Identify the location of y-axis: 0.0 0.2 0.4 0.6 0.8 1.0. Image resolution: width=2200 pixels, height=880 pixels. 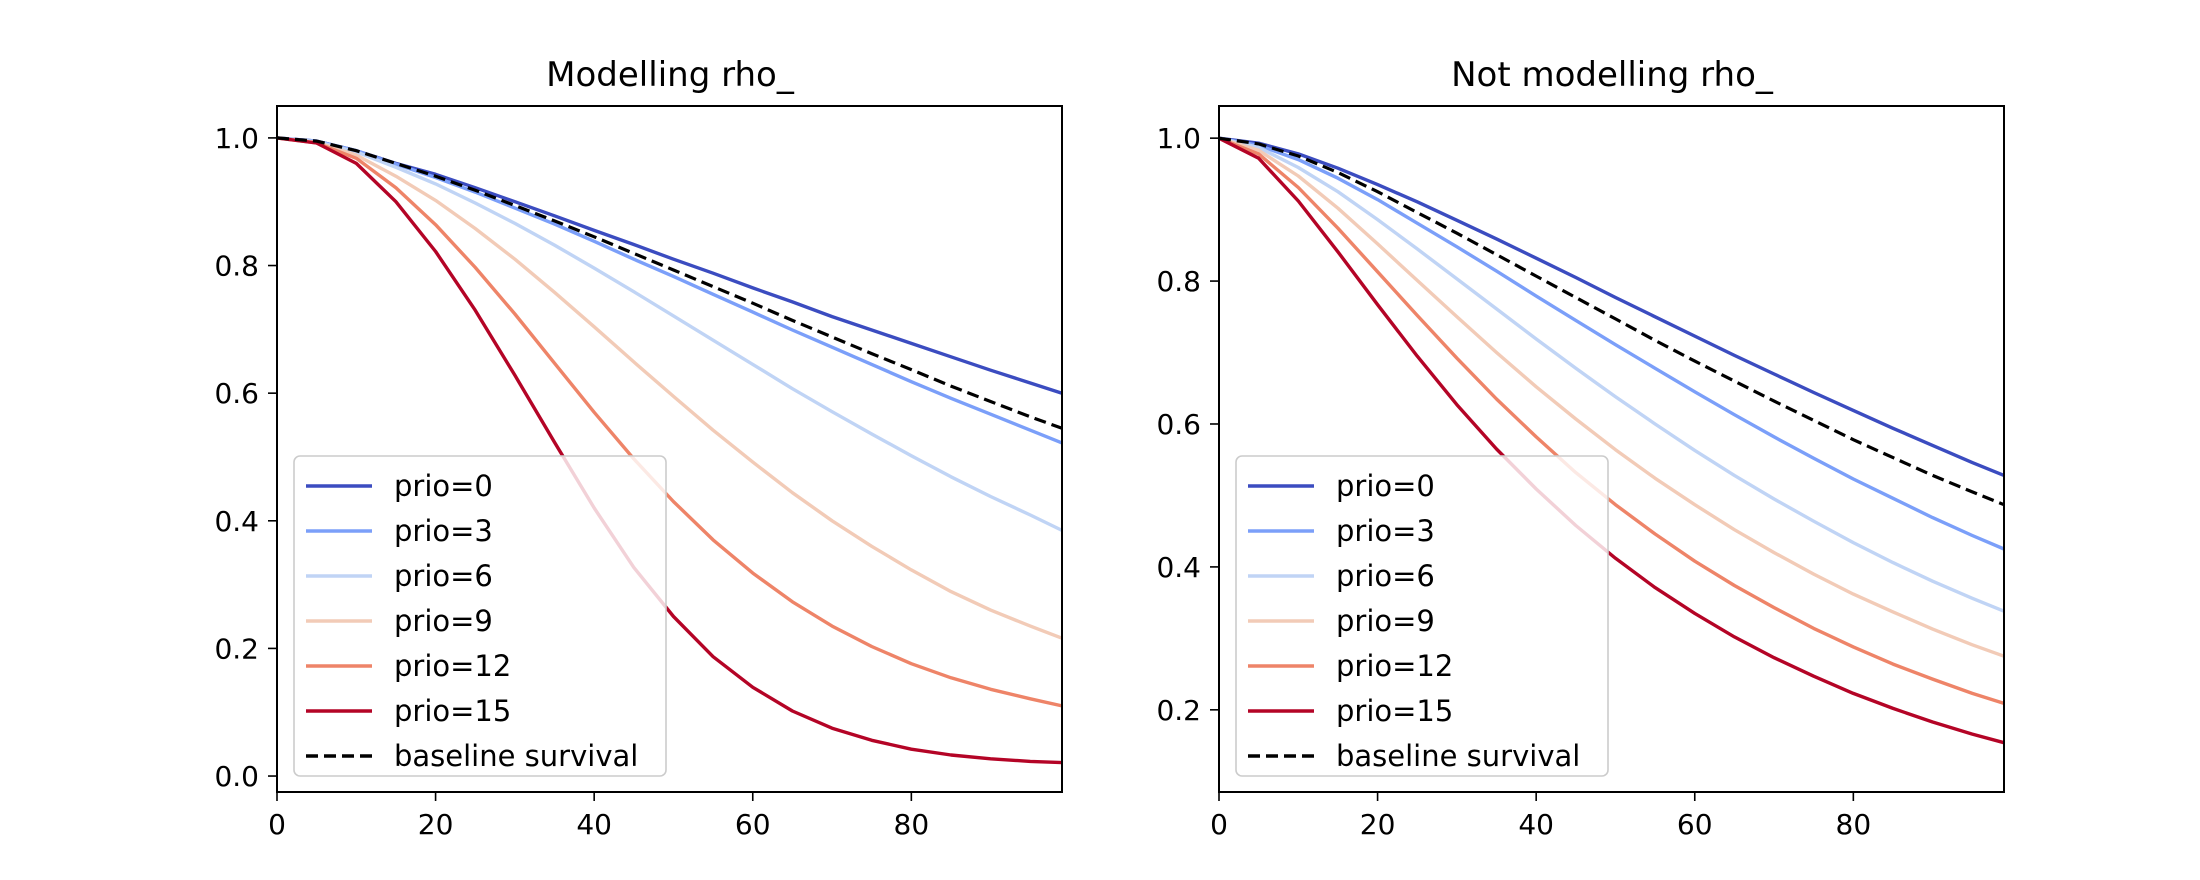
(245, 457).